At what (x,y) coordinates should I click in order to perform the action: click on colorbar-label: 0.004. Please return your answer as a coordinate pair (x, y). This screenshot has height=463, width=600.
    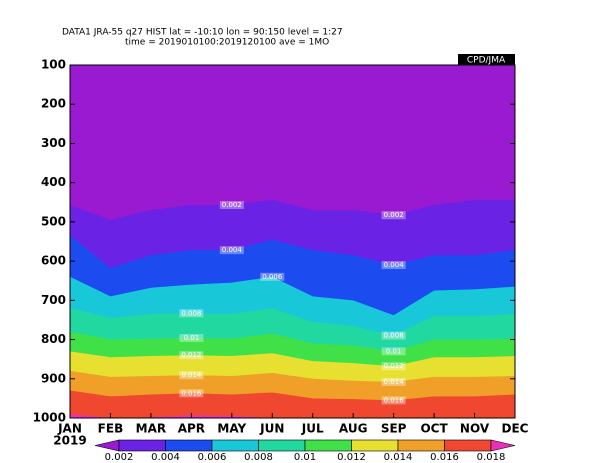
    Looking at the image, I should click on (165, 457).